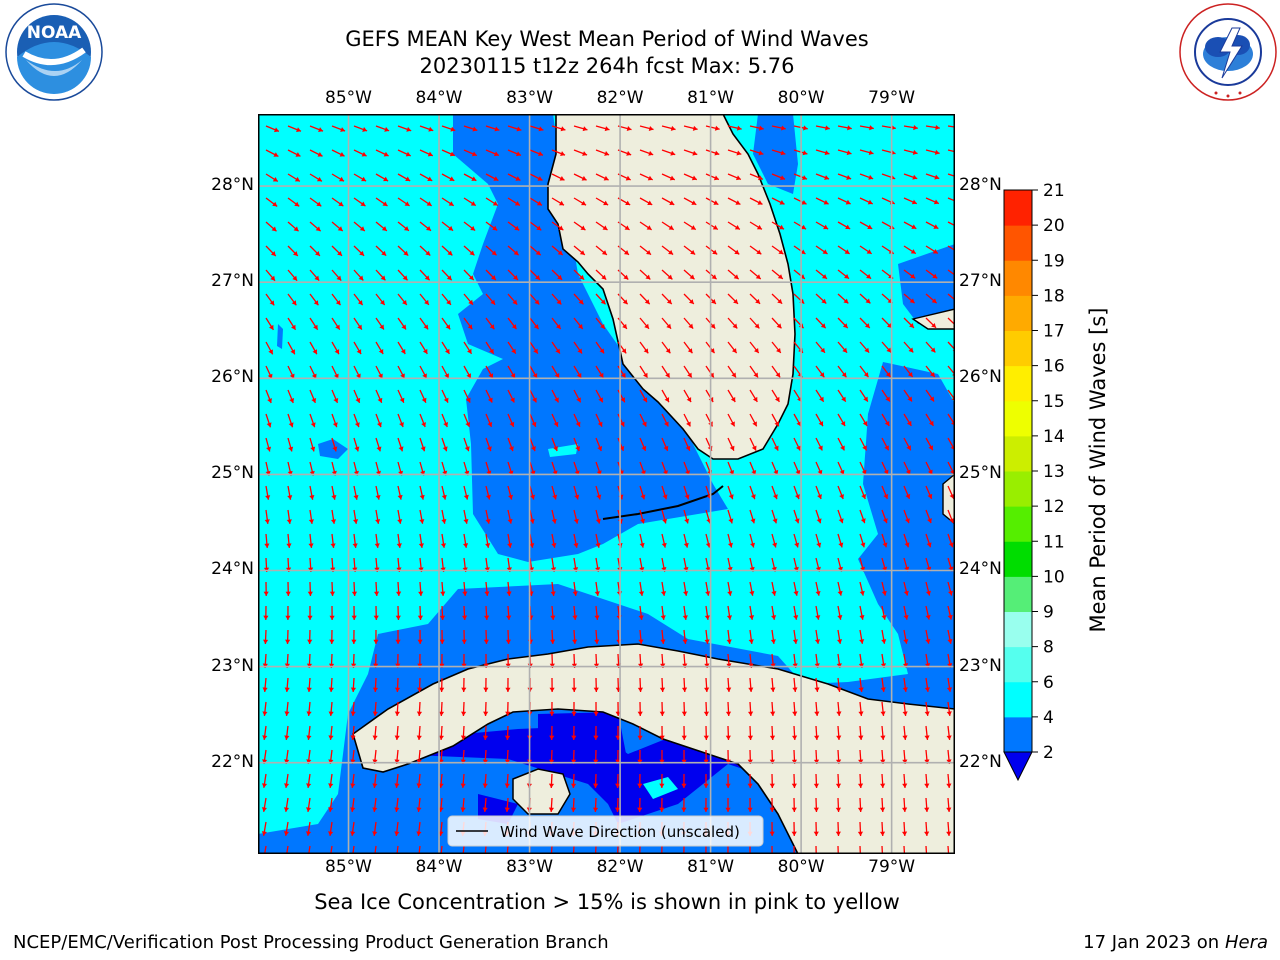 This screenshot has height=960, width=1280. Describe the element at coordinates (801, 98) in the screenshot. I see `lon-tick-label-top: 80°W` at that location.